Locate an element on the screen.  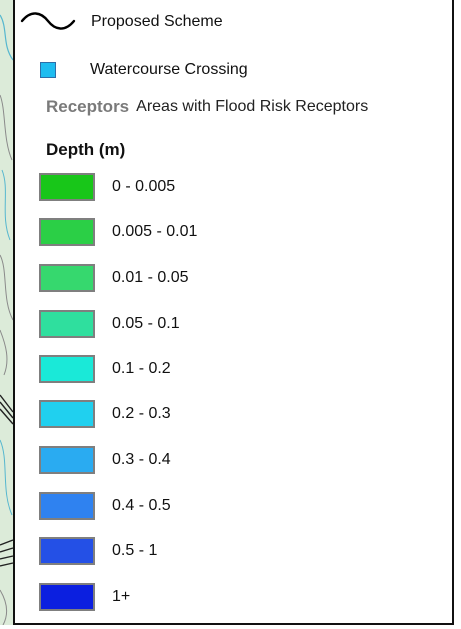
receptors-symbol-text: Receptors is located at coordinates (88, 106).